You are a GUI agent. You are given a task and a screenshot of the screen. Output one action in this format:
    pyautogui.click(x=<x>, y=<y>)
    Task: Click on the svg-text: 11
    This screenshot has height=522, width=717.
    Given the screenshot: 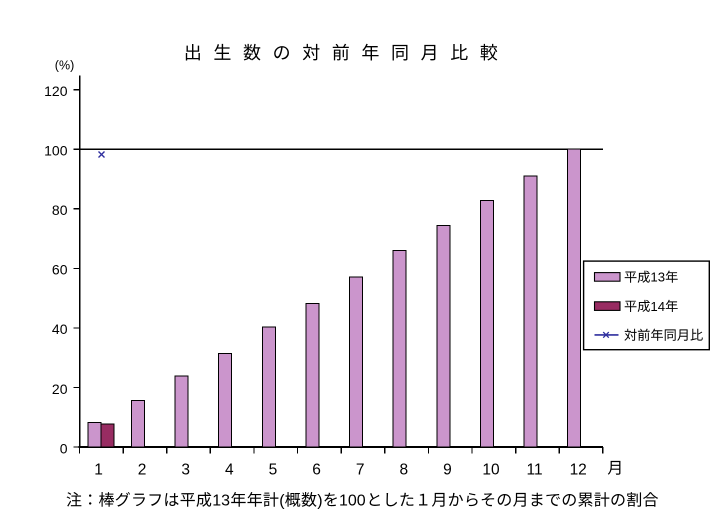 What is the action you would take?
    pyautogui.click(x=535, y=470)
    